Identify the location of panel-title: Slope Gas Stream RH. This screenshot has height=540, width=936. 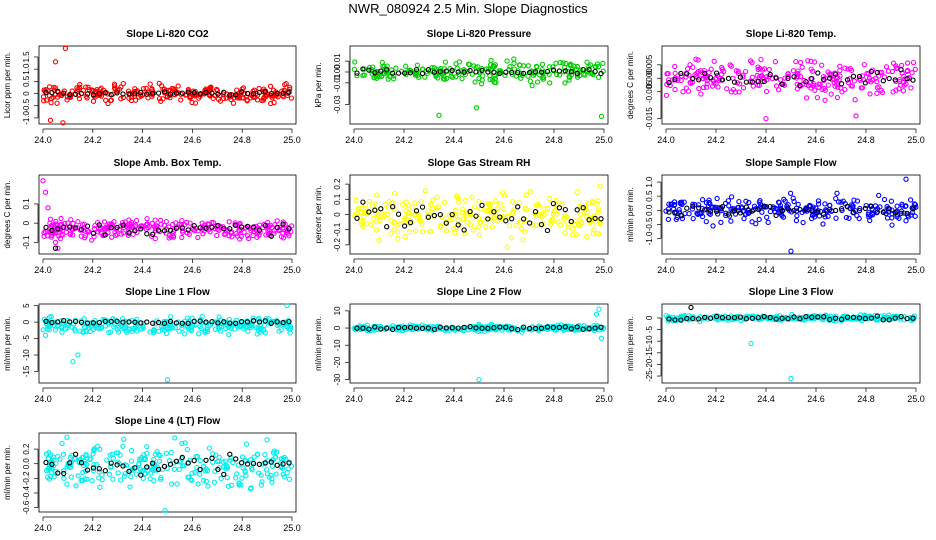
(479, 163).